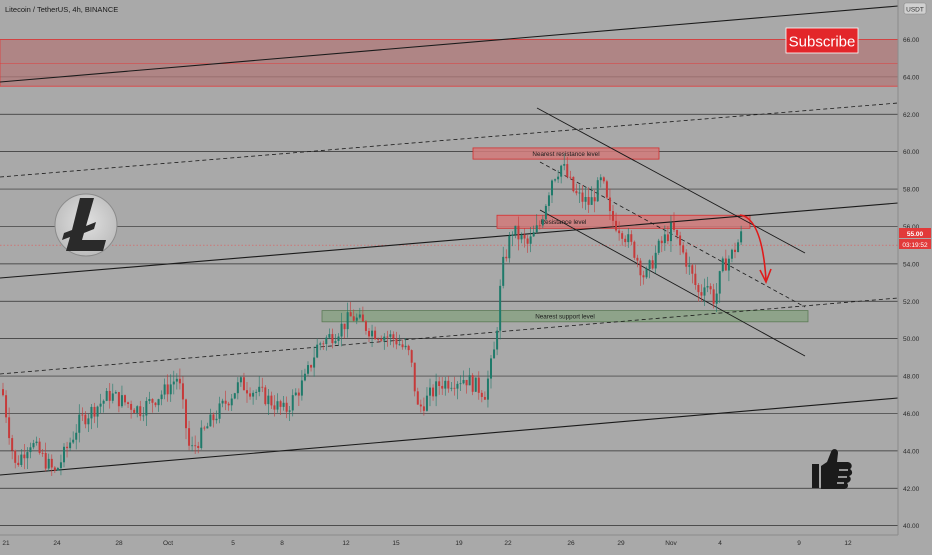  Describe the element at coordinates (911, 414) in the screenshot. I see `price-tick-label: 46.00` at that location.